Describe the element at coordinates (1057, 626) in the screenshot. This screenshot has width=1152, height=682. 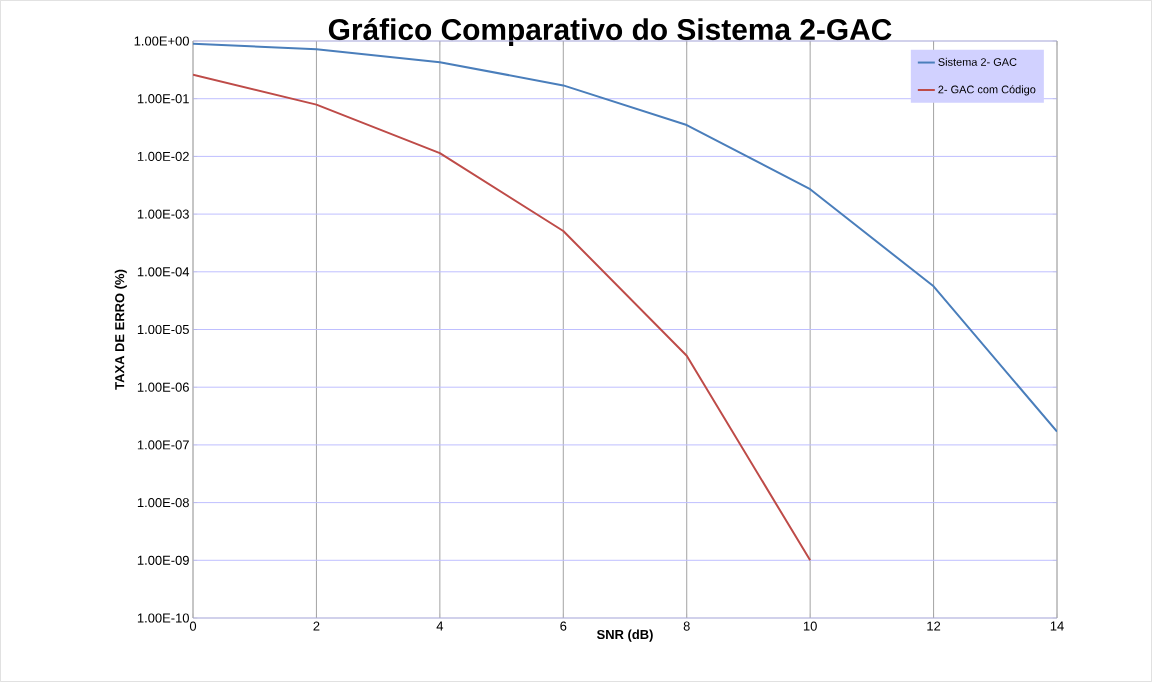
I see `x-tick-label: 14` at that location.